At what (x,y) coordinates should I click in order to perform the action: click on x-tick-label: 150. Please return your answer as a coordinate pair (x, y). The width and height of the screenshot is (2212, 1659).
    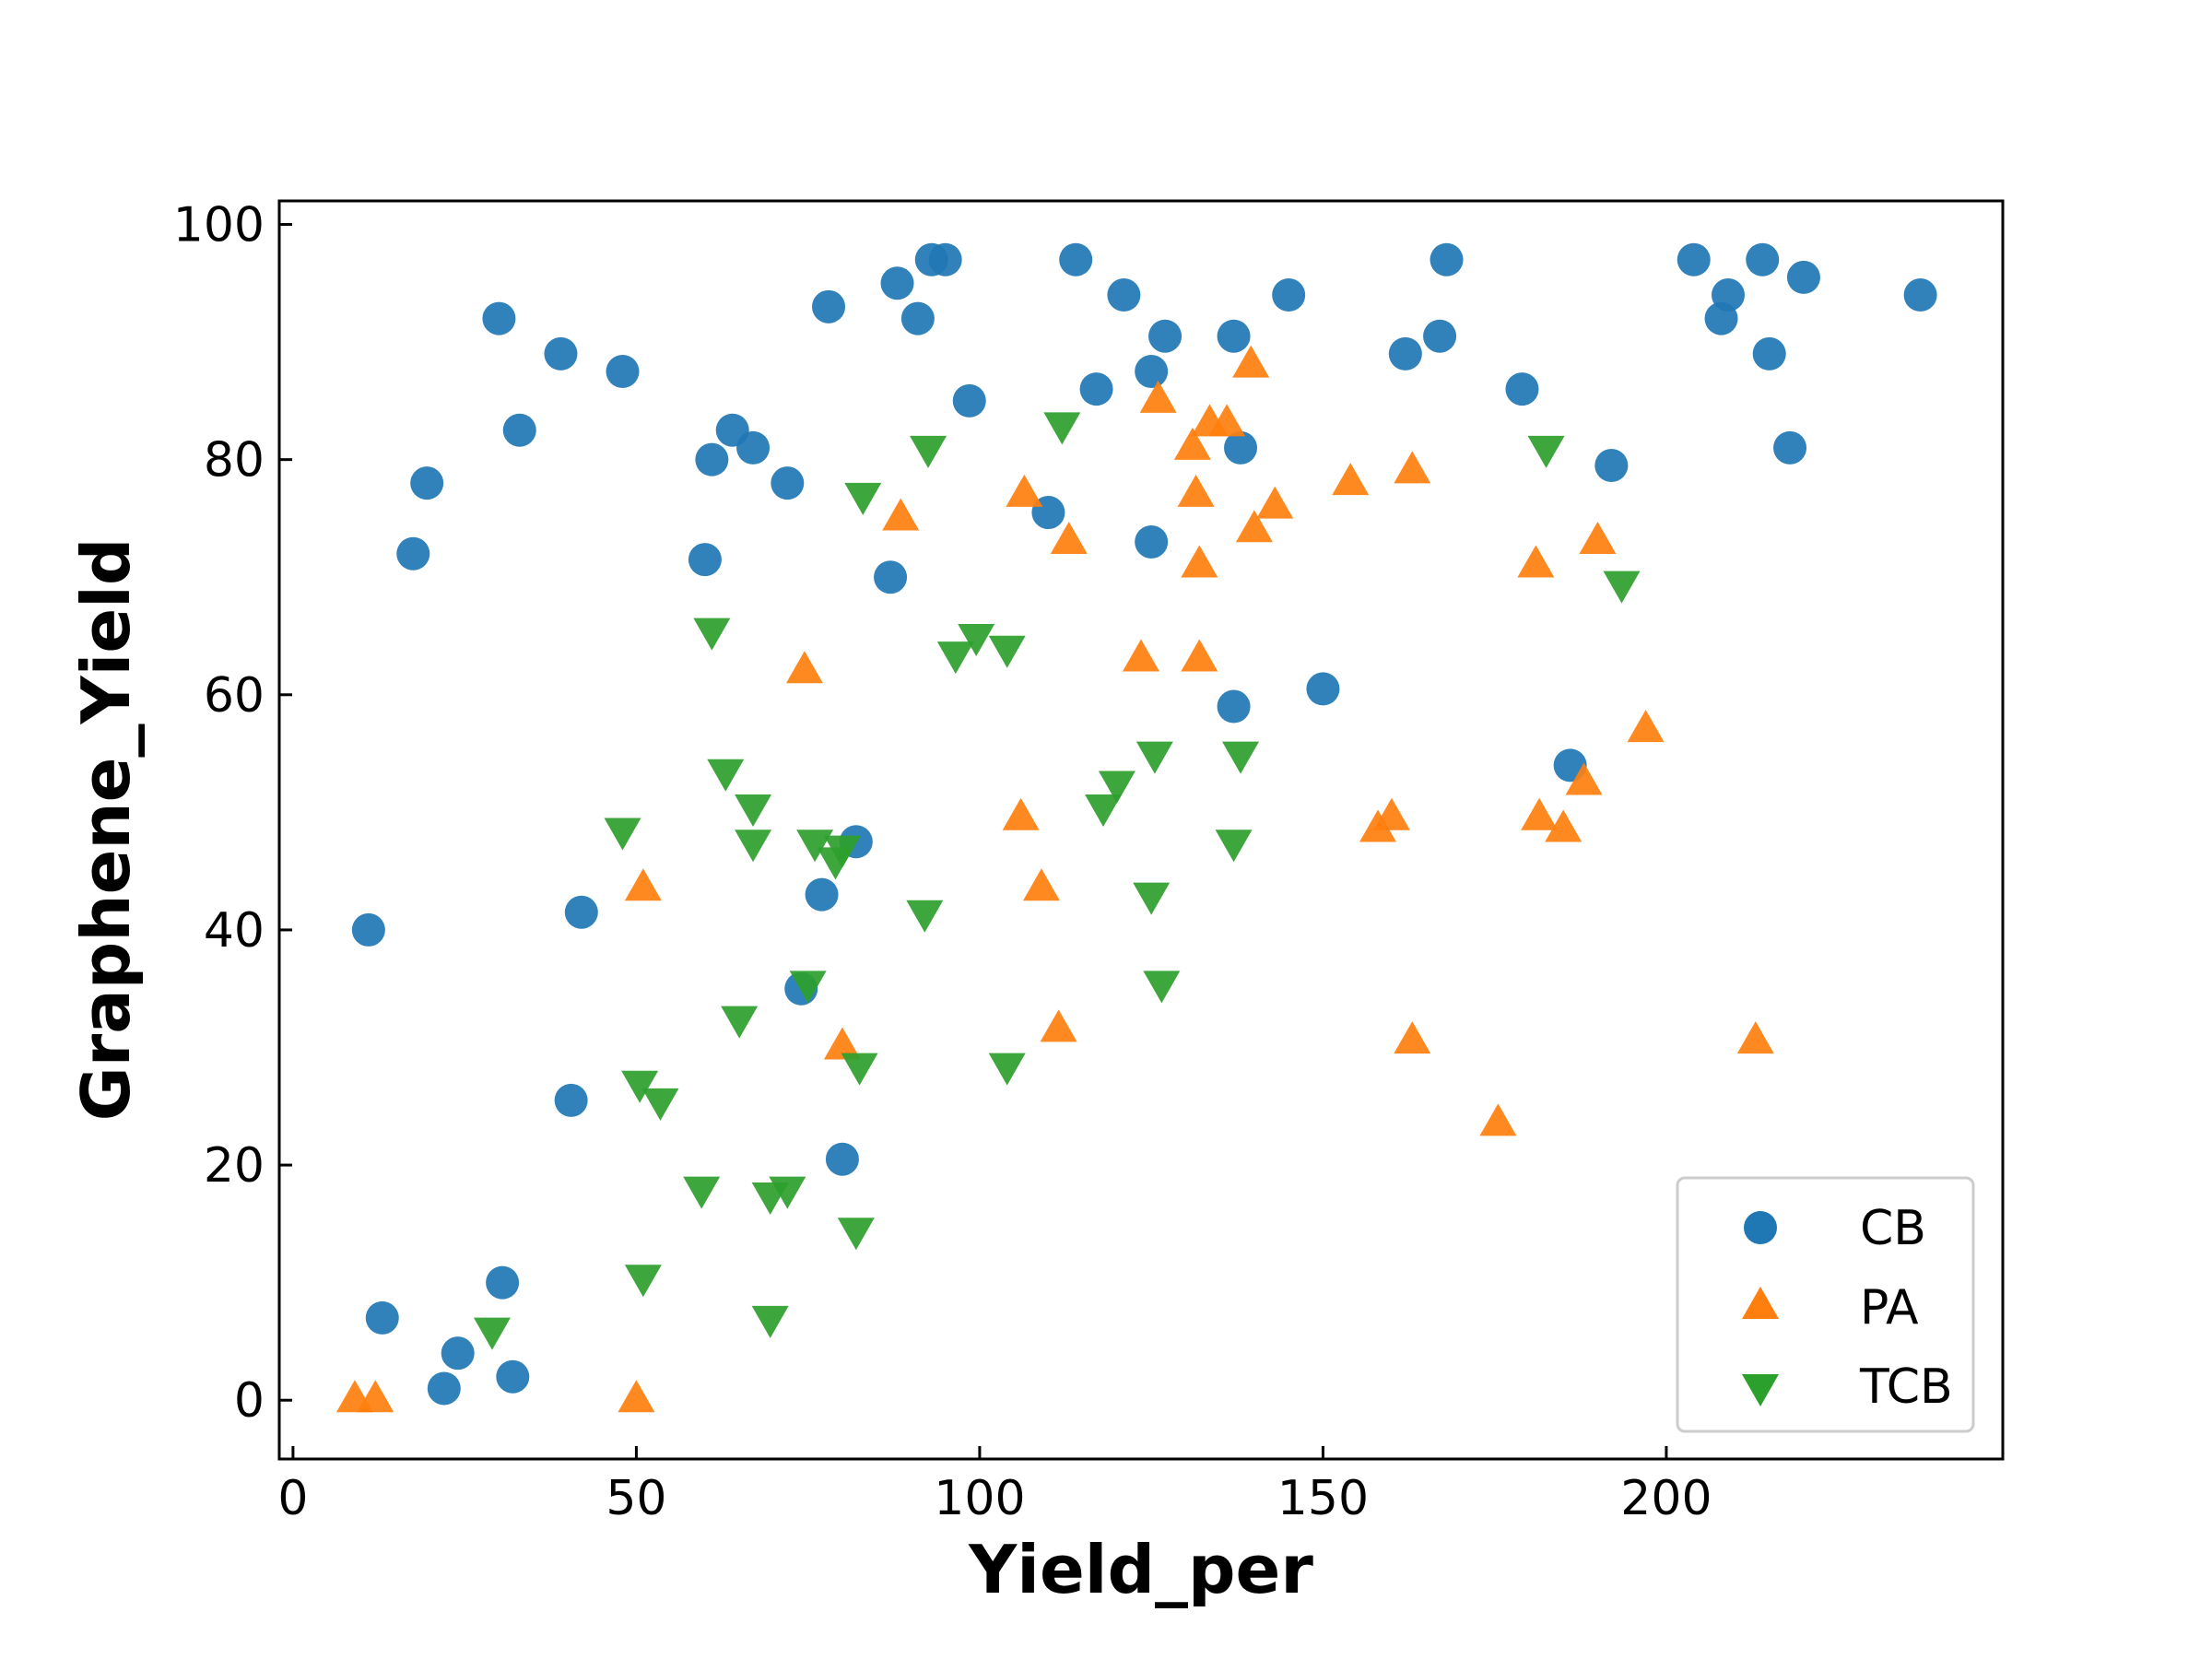
    Looking at the image, I should click on (1323, 1498).